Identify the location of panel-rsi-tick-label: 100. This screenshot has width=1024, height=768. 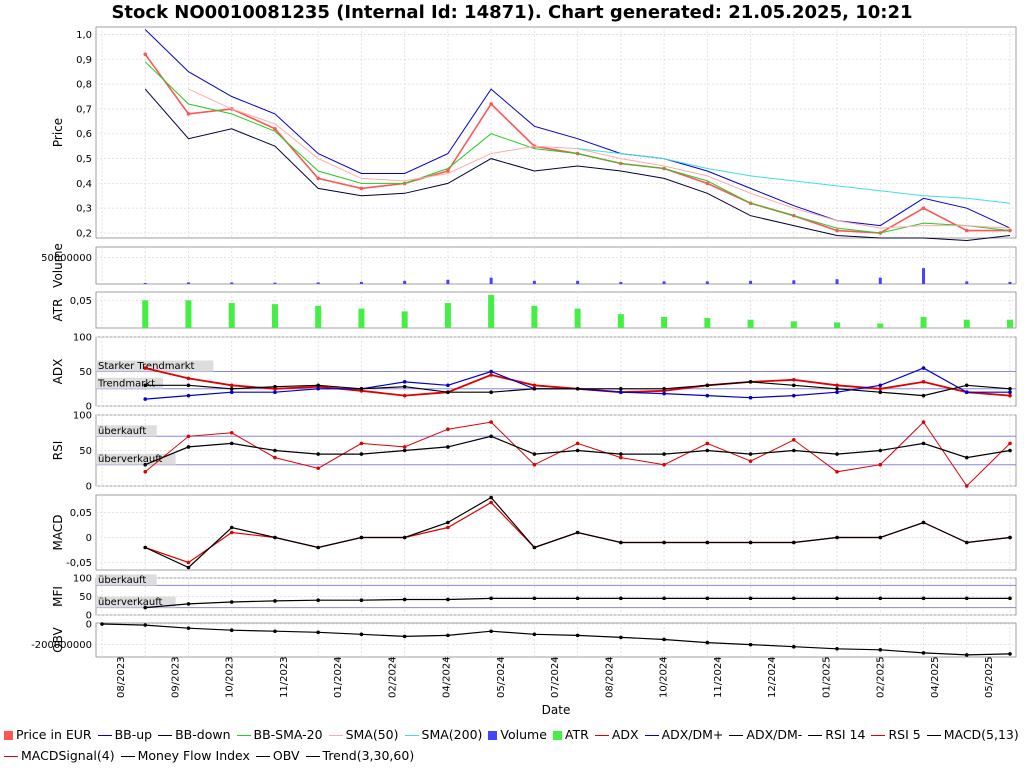
(82, 416).